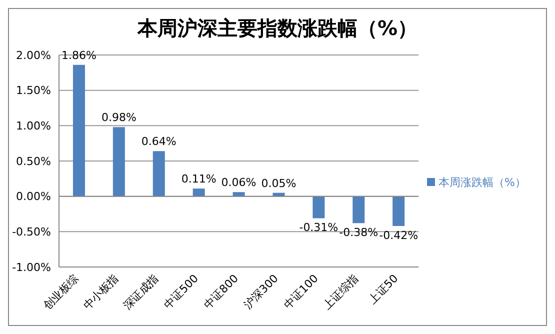 This screenshot has height=334, width=555. Describe the element at coordinates (31, 232) in the screenshot. I see `y-tick-label: -0.50%` at that location.